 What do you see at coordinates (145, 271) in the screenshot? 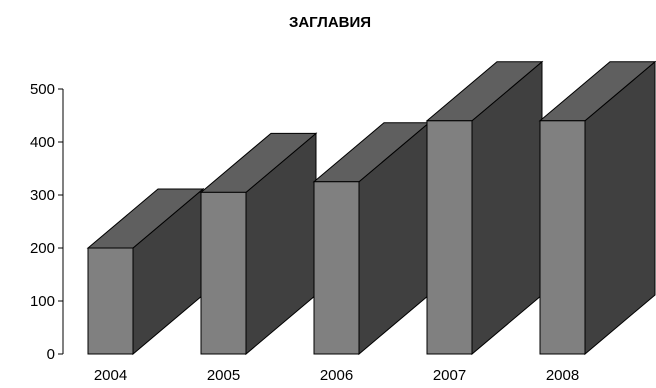
I see `bar-2004` at bounding box center [145, 271].